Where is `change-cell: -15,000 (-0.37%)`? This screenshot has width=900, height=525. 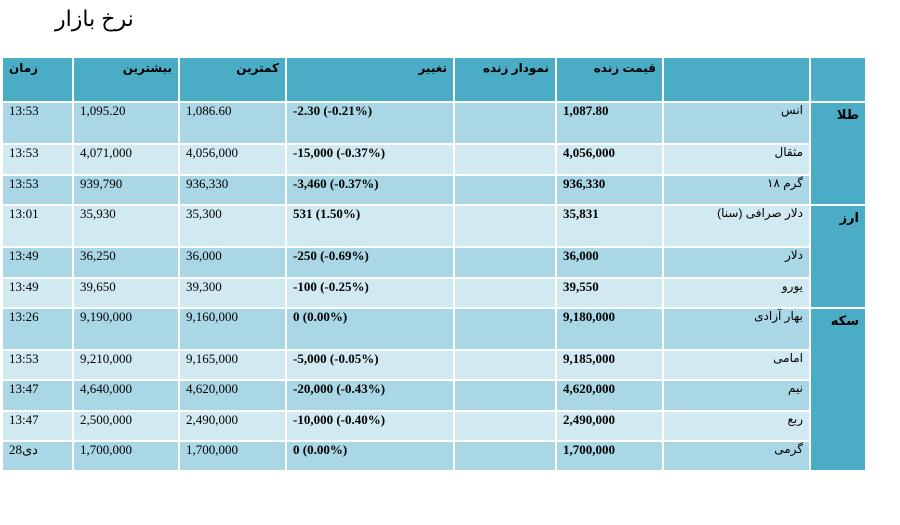 change-cell: -15,000 (-0.37%) is located at coordinates (370, 159).